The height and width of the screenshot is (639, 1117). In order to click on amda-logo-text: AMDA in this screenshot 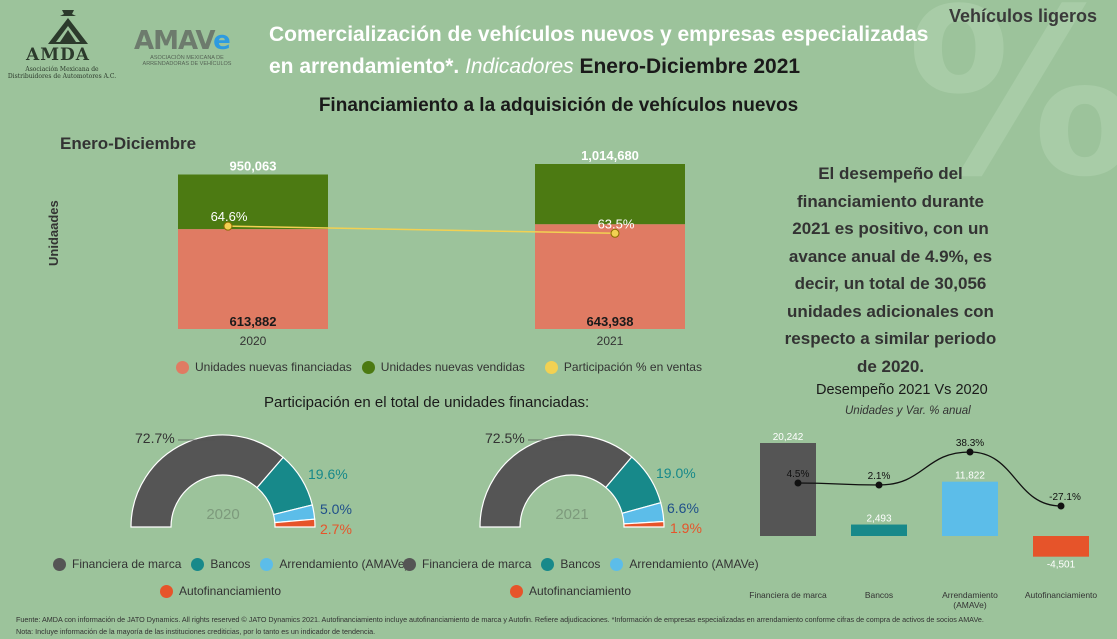, I will do `click(58, 55)`.